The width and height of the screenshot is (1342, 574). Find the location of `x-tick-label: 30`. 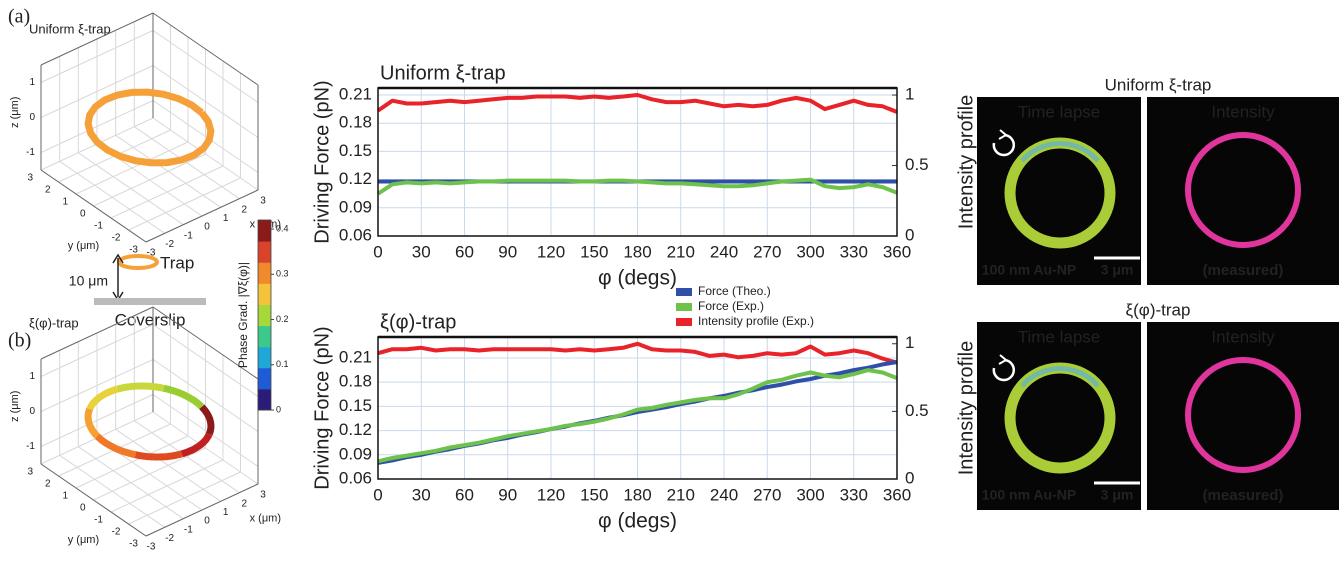

x-tick-label: 30 is located at coordinates (421, 251).